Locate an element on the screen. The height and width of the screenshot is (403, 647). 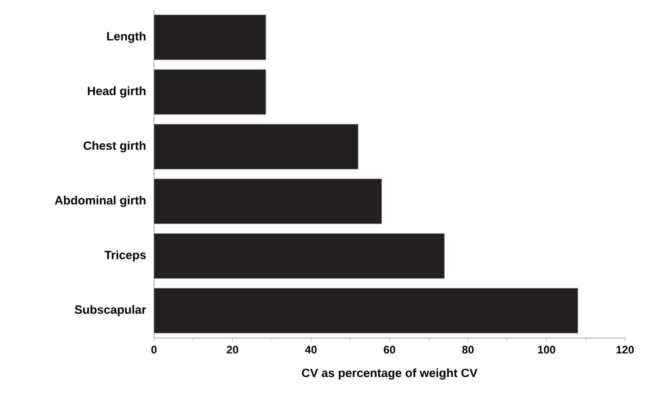
x-tick-label: 0 is located at coordinates (154, 350).